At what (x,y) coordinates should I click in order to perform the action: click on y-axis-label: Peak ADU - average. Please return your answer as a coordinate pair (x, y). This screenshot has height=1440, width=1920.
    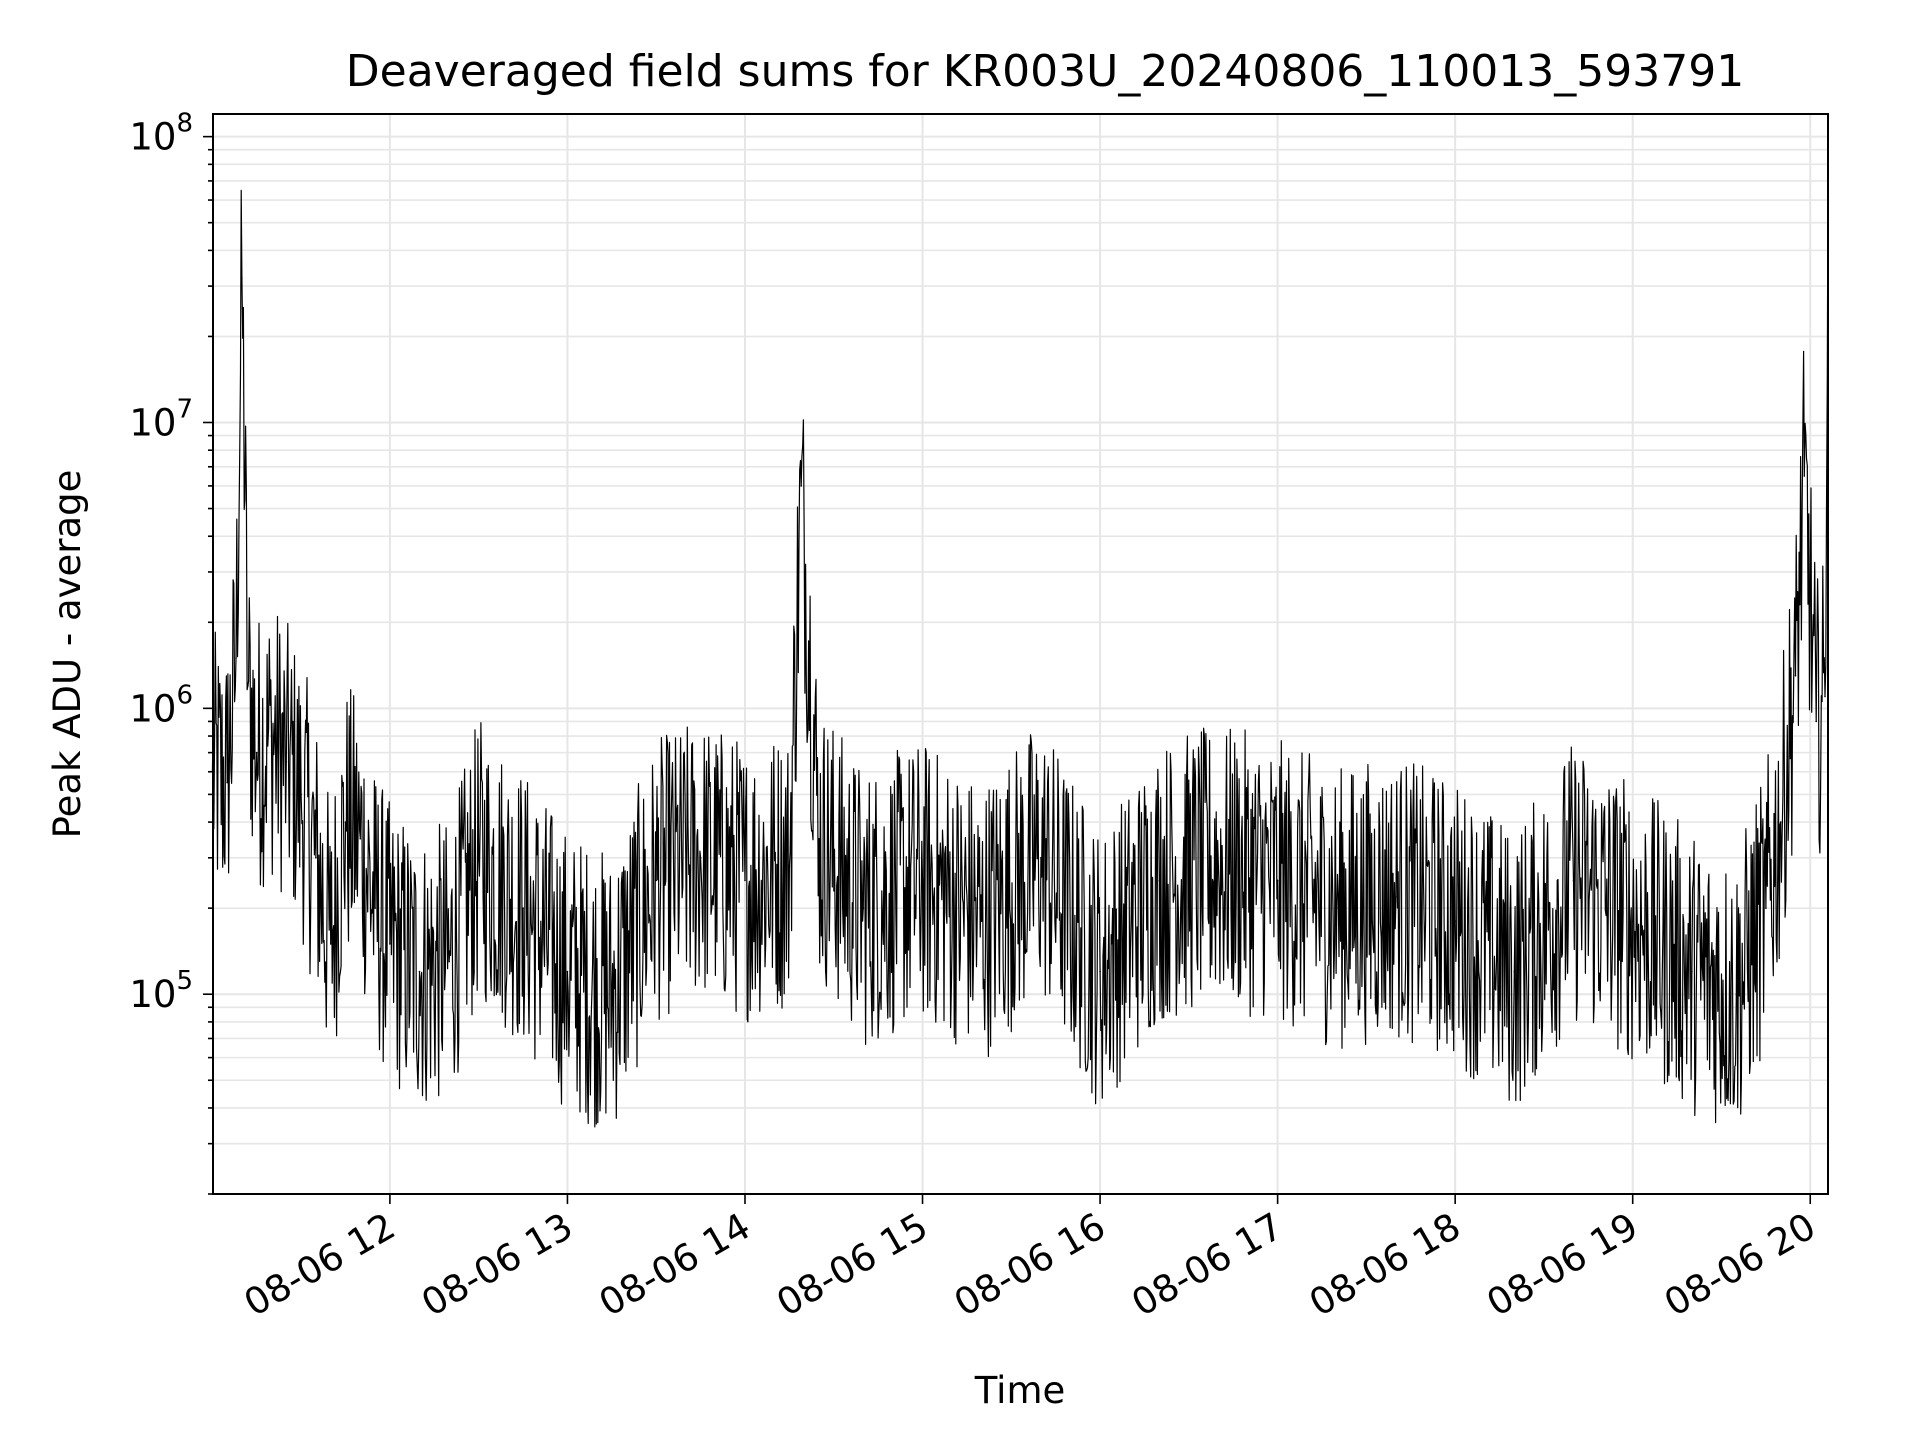
    Looking at the image, I should click on (67, 654).